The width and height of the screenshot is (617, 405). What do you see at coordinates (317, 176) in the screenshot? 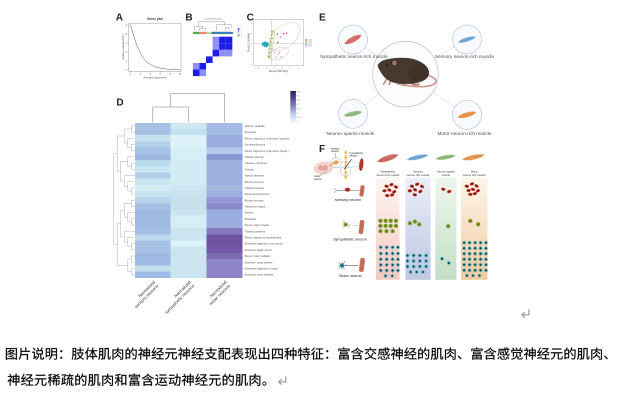
I see `svg-text: motor` at bounding box center [317, 176].